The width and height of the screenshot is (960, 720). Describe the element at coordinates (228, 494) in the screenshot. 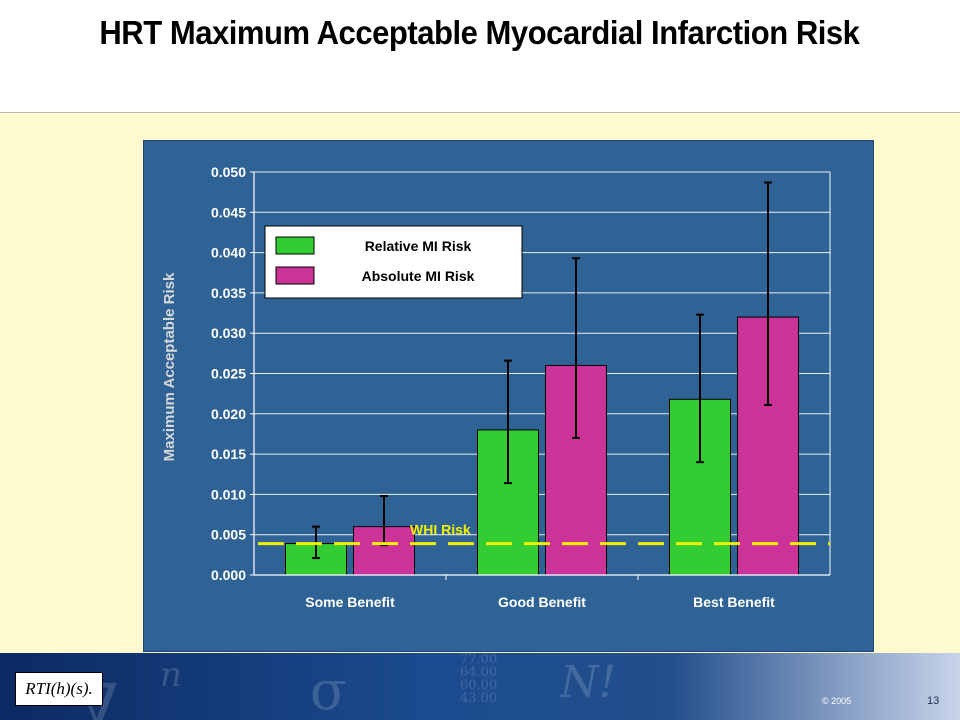

I see `y-tick-label: 0.010` at that location.